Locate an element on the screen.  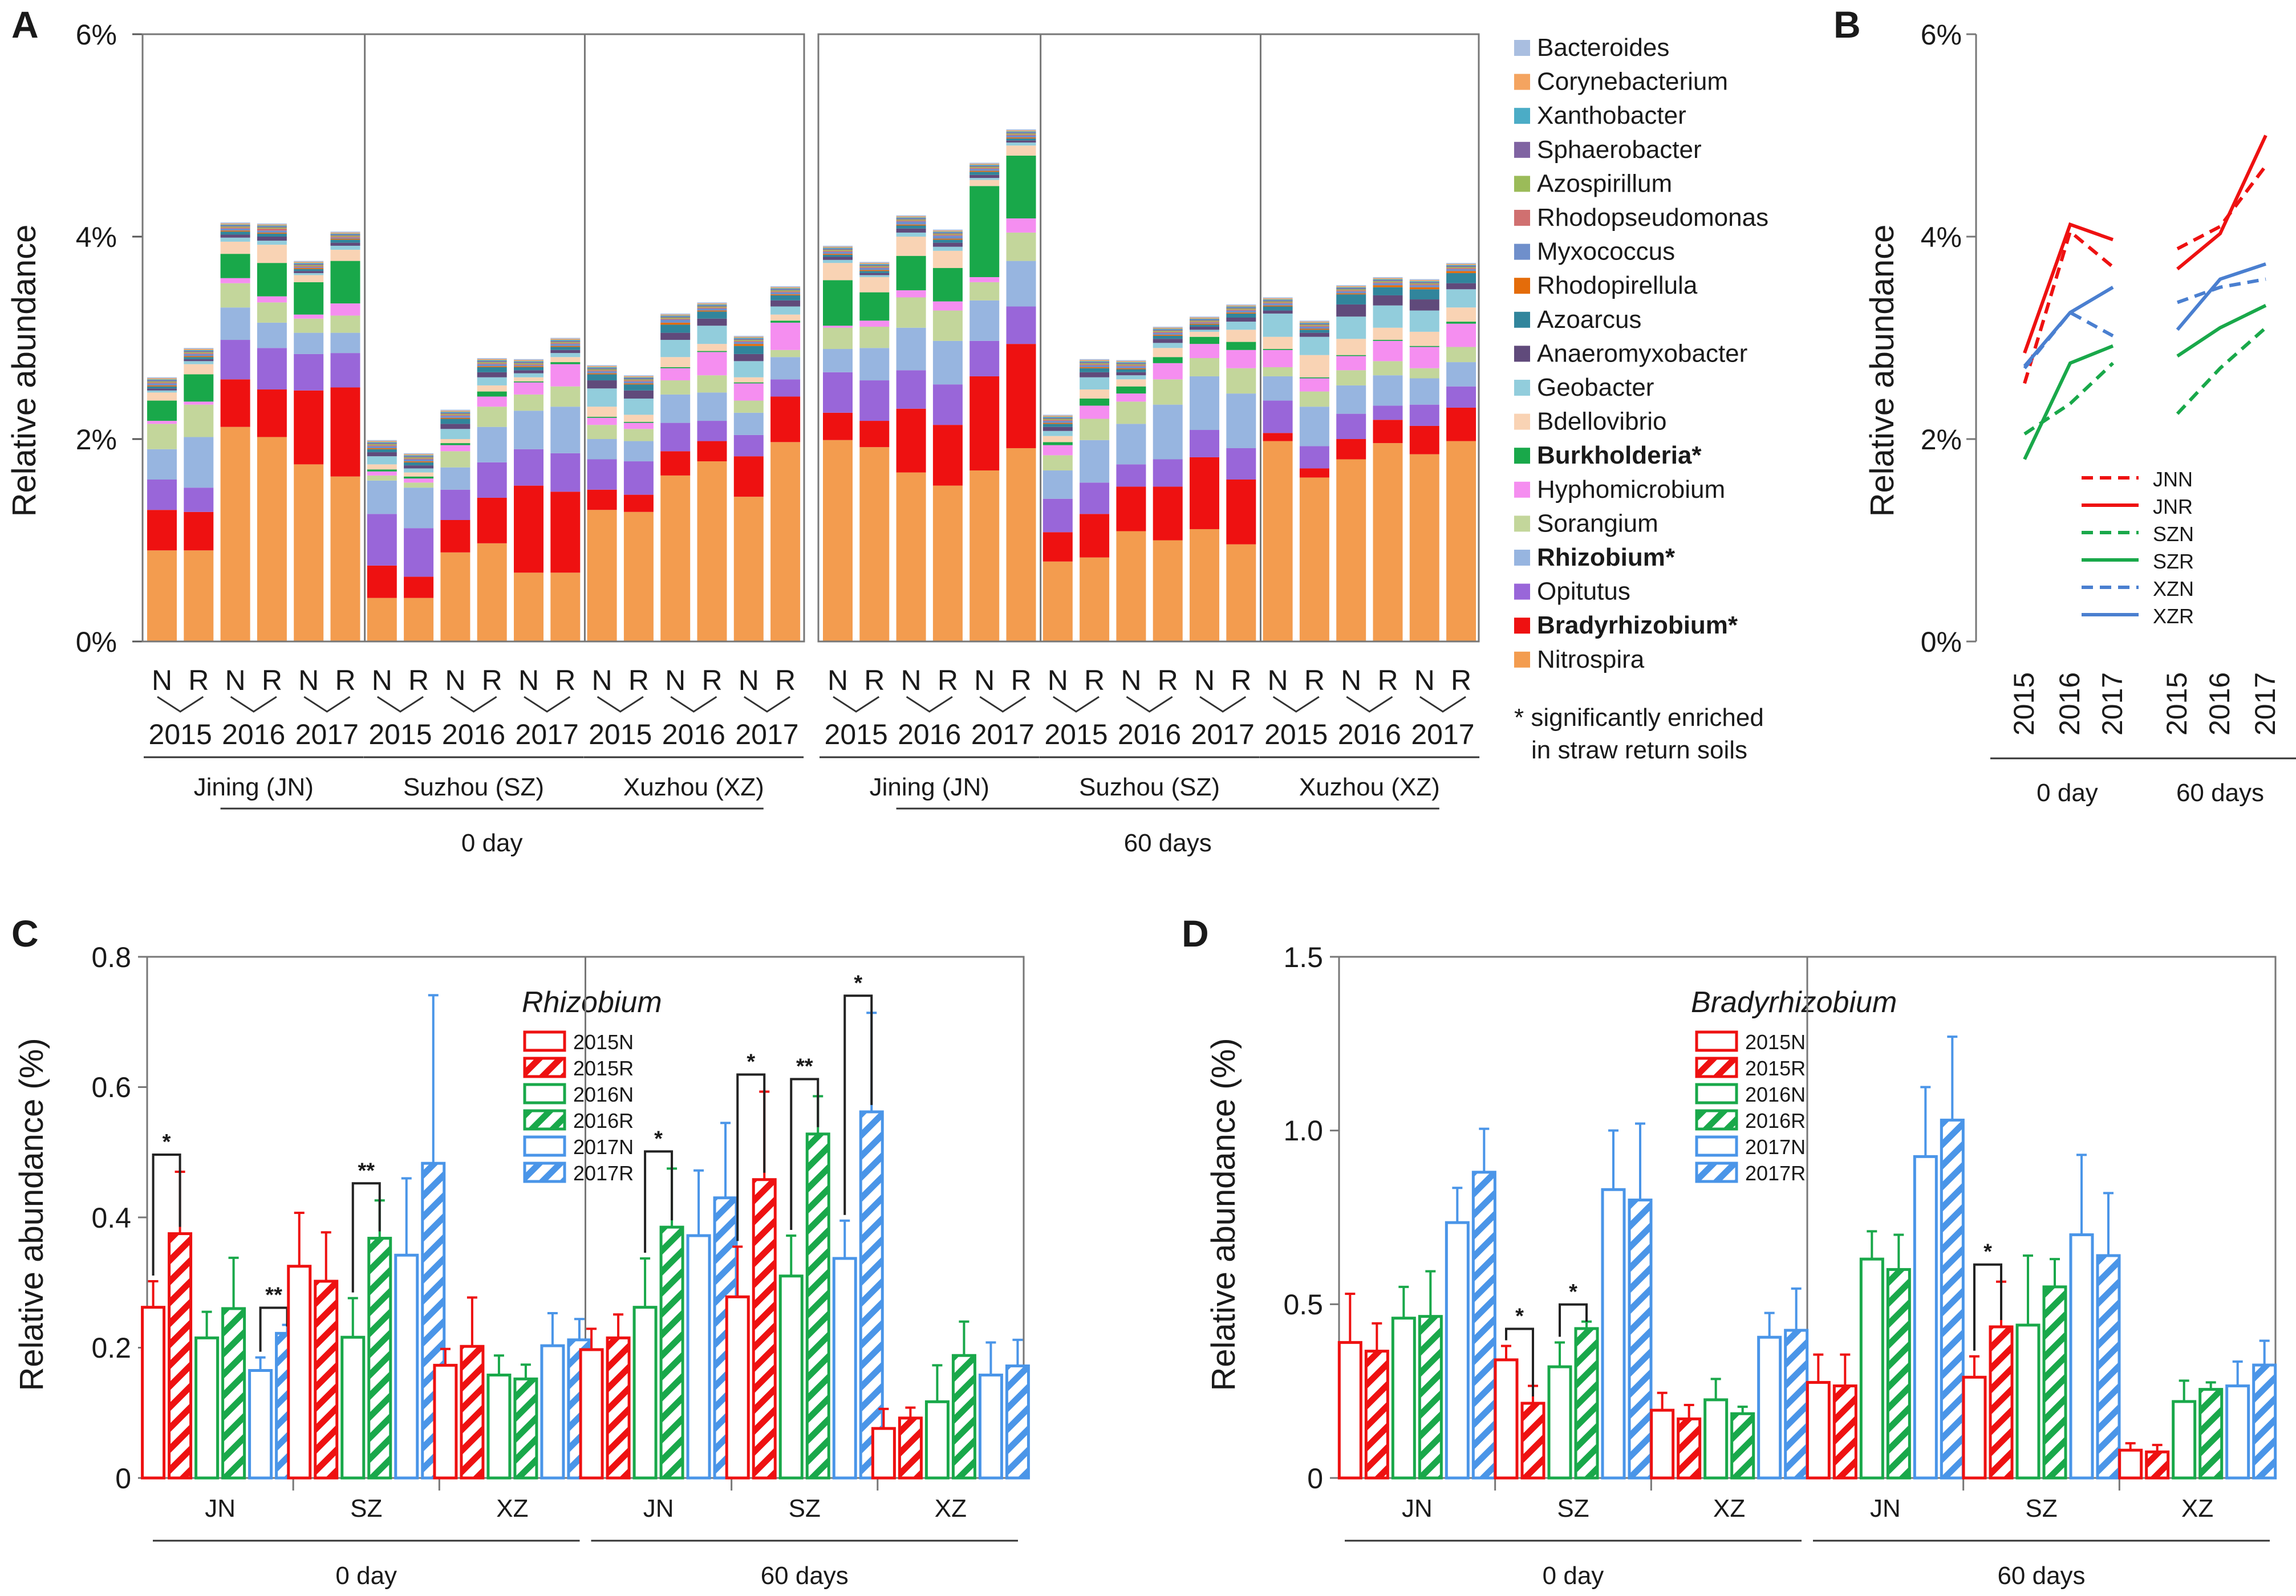
bar-60-days-SZ-2017N is located at coordinates (2081, 1356).